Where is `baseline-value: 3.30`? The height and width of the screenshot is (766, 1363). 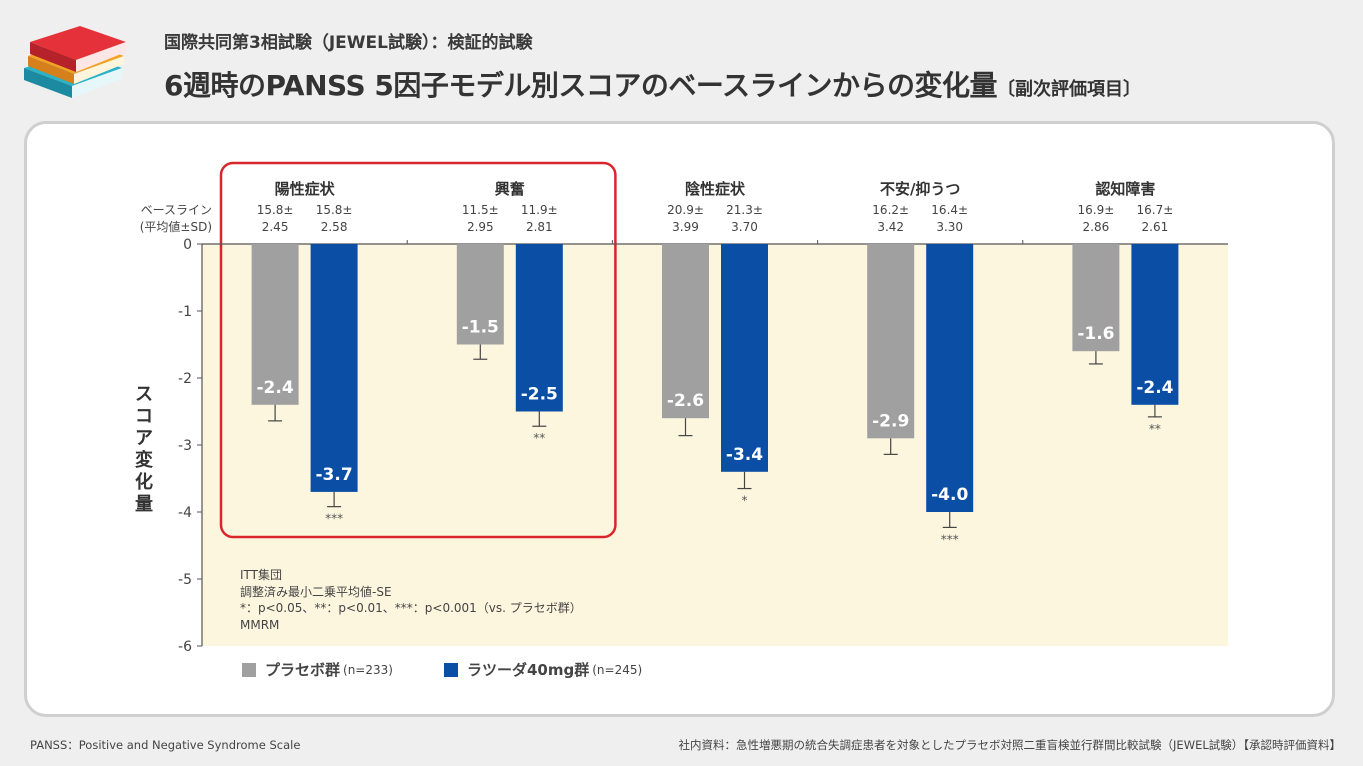 baseline-value: 3.30 is located at coordinates (949, 227).